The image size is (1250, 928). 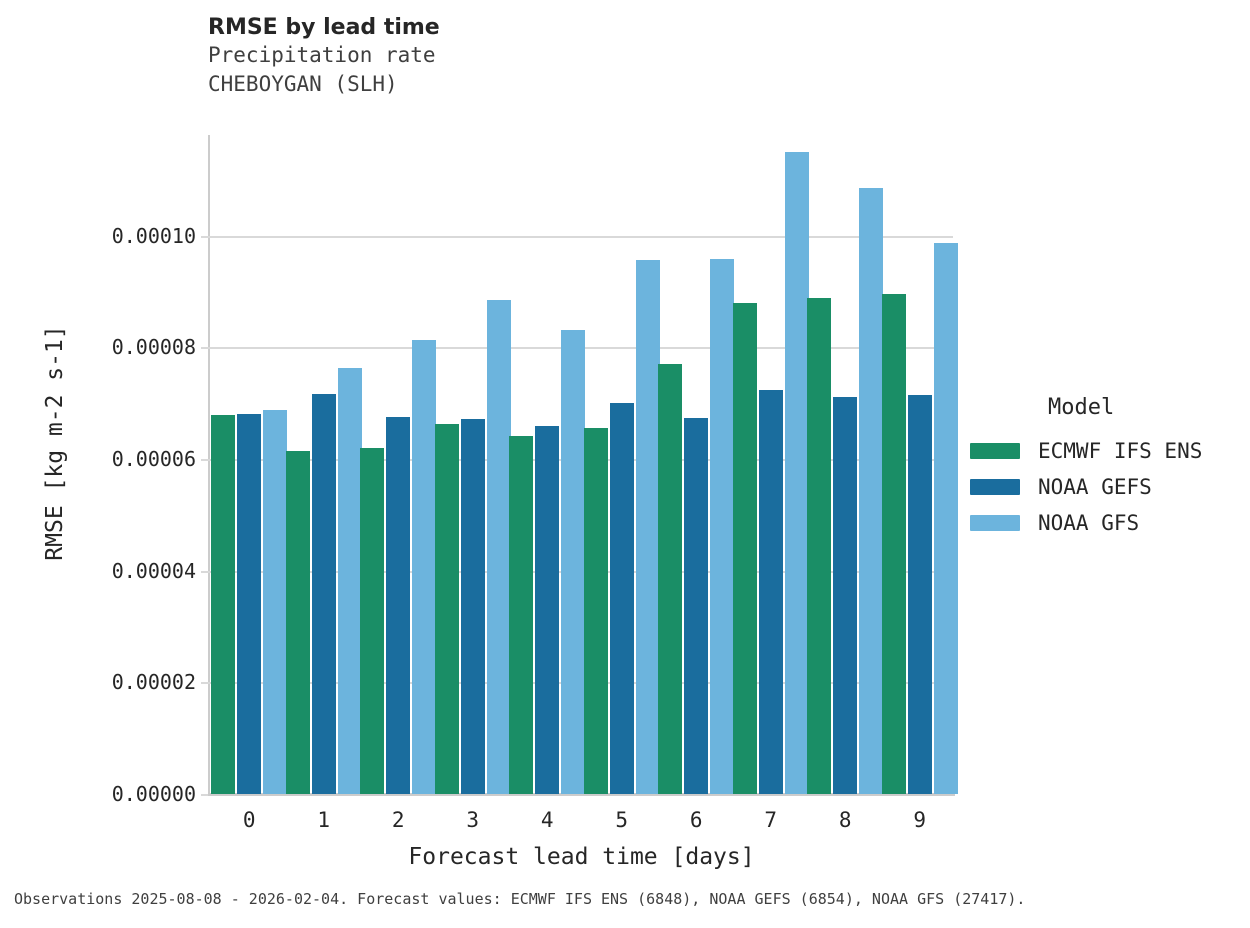 What do you see at coordinates (324, 820) in the screenshot?
I see `x-axis-tick-label: 1` at bounding box center [324, 820].